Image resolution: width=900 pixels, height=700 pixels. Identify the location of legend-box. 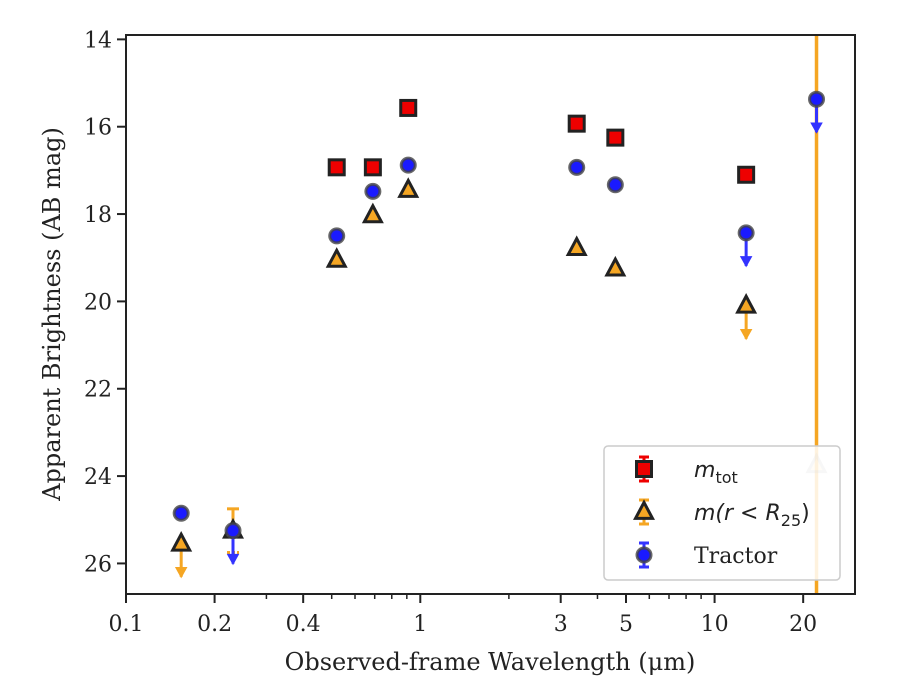
(722, 513).